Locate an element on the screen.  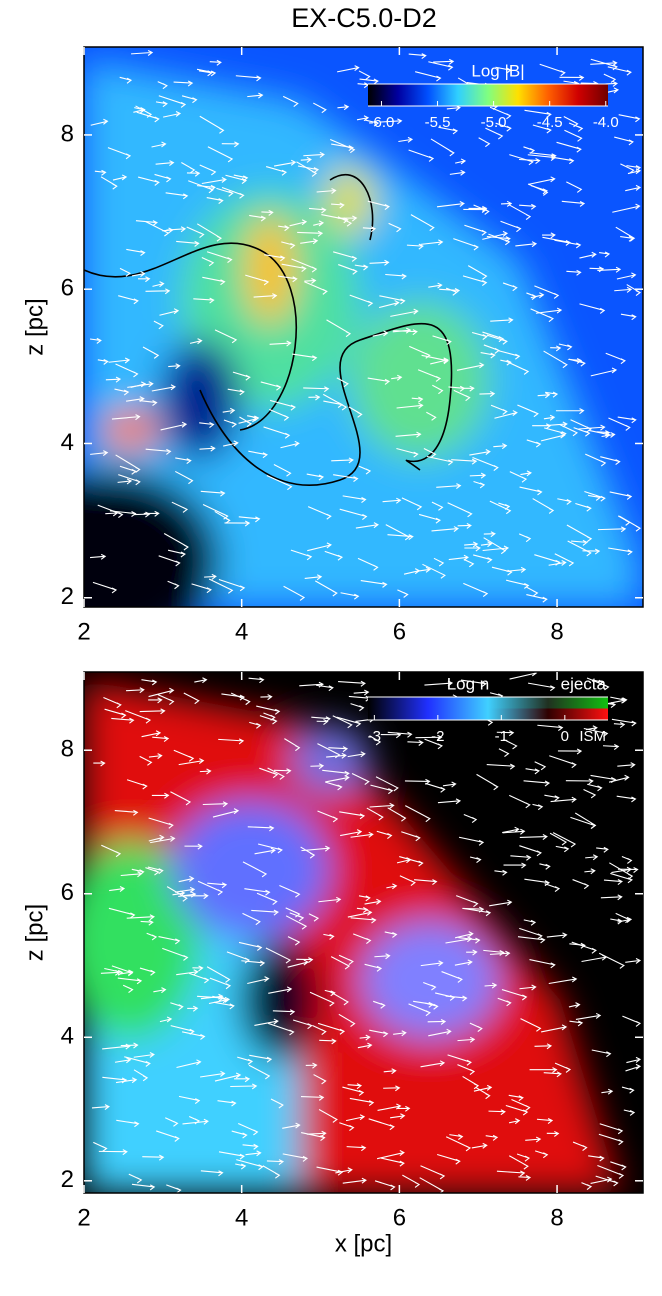
colorbar-label: Log |B| is located at coordinates (497, 70).